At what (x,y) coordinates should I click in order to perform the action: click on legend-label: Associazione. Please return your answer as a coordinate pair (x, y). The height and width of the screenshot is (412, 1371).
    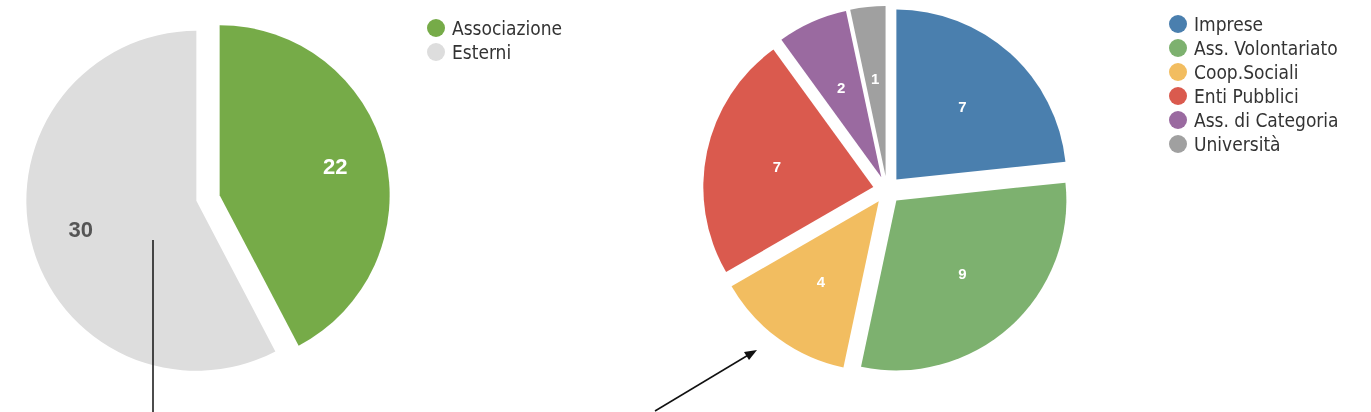
    Looking at the image, I should click on (507, 28).